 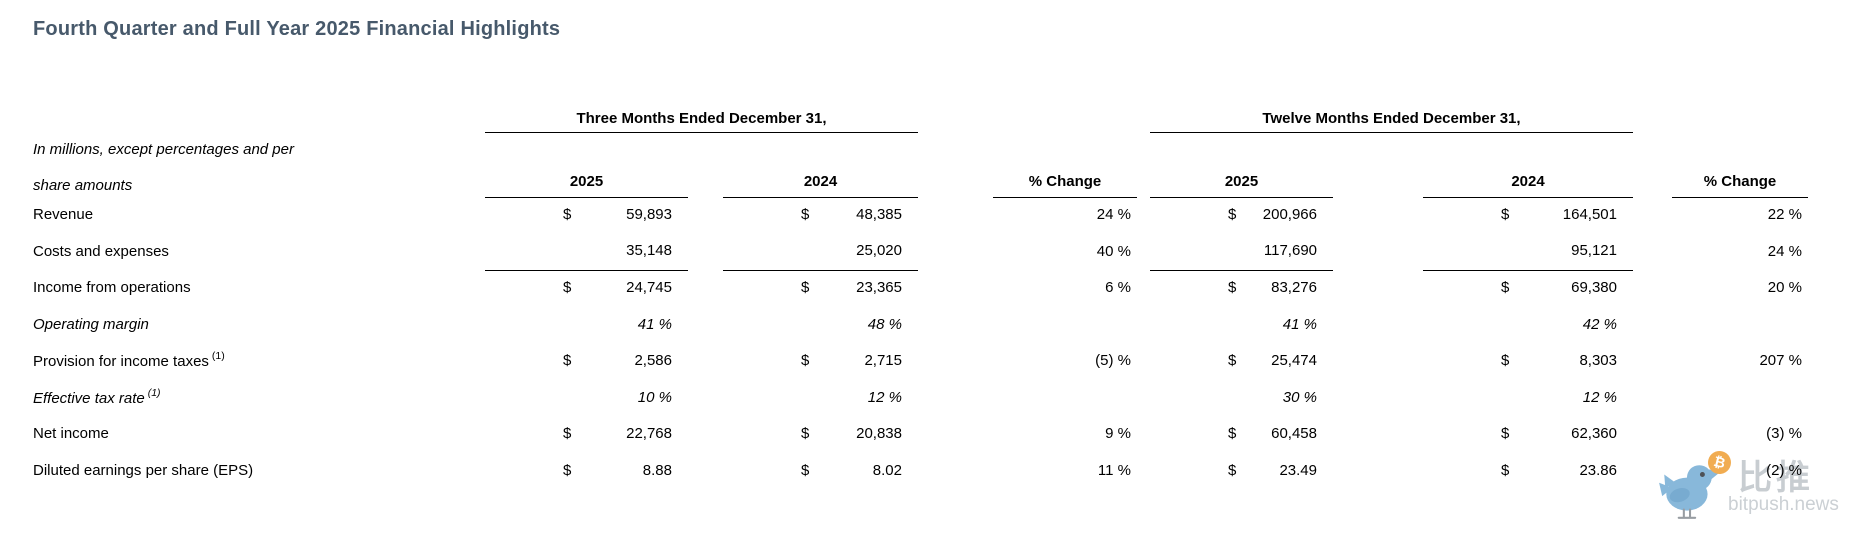 What do you see at coordinates (820, 361) in the screenshot?
I see `money-cell: $2,715` at bounding box center [820, 361].